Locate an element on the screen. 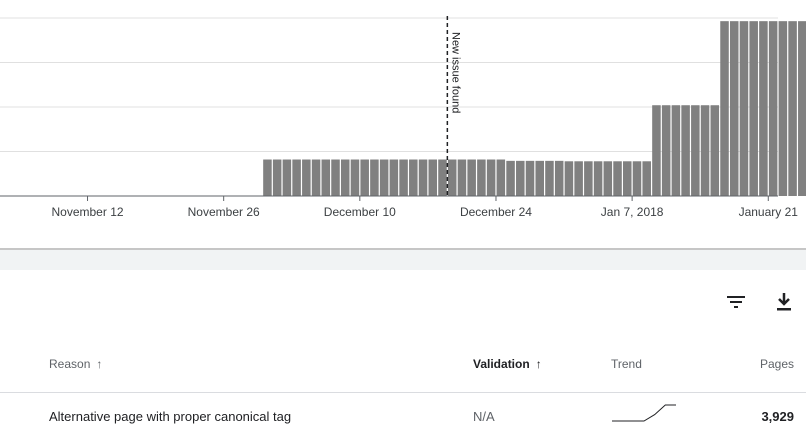  download-icon is located at coordinates (784, 302).